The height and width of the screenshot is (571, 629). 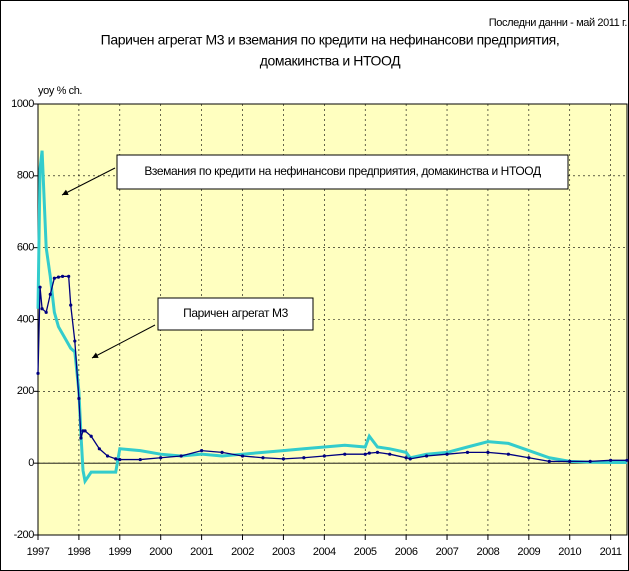 What do you see at coordinates (242, 552) in the screenshot?
I see `x-tick-label: 2002` at bounding box center [242, 552].